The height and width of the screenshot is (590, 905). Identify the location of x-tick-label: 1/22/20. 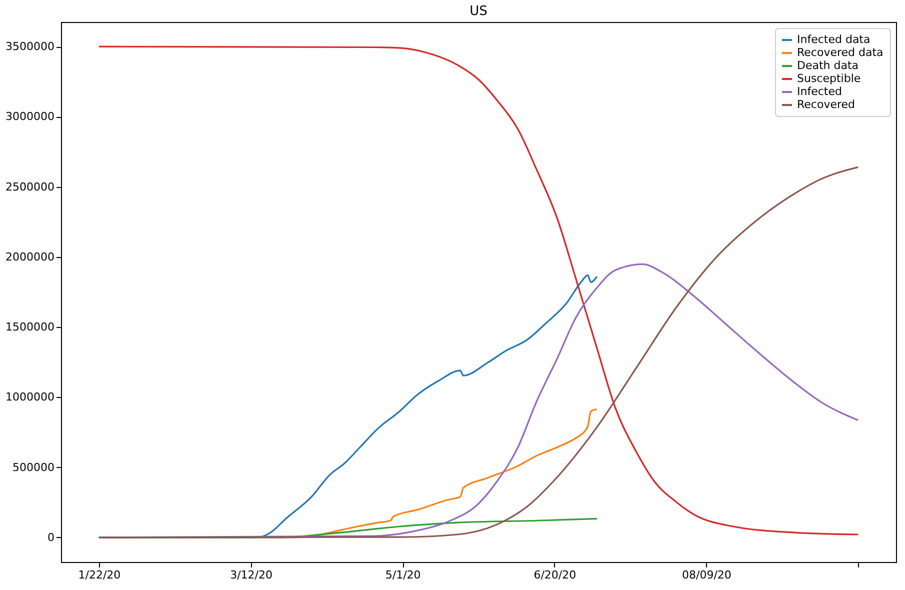
(99, 575).